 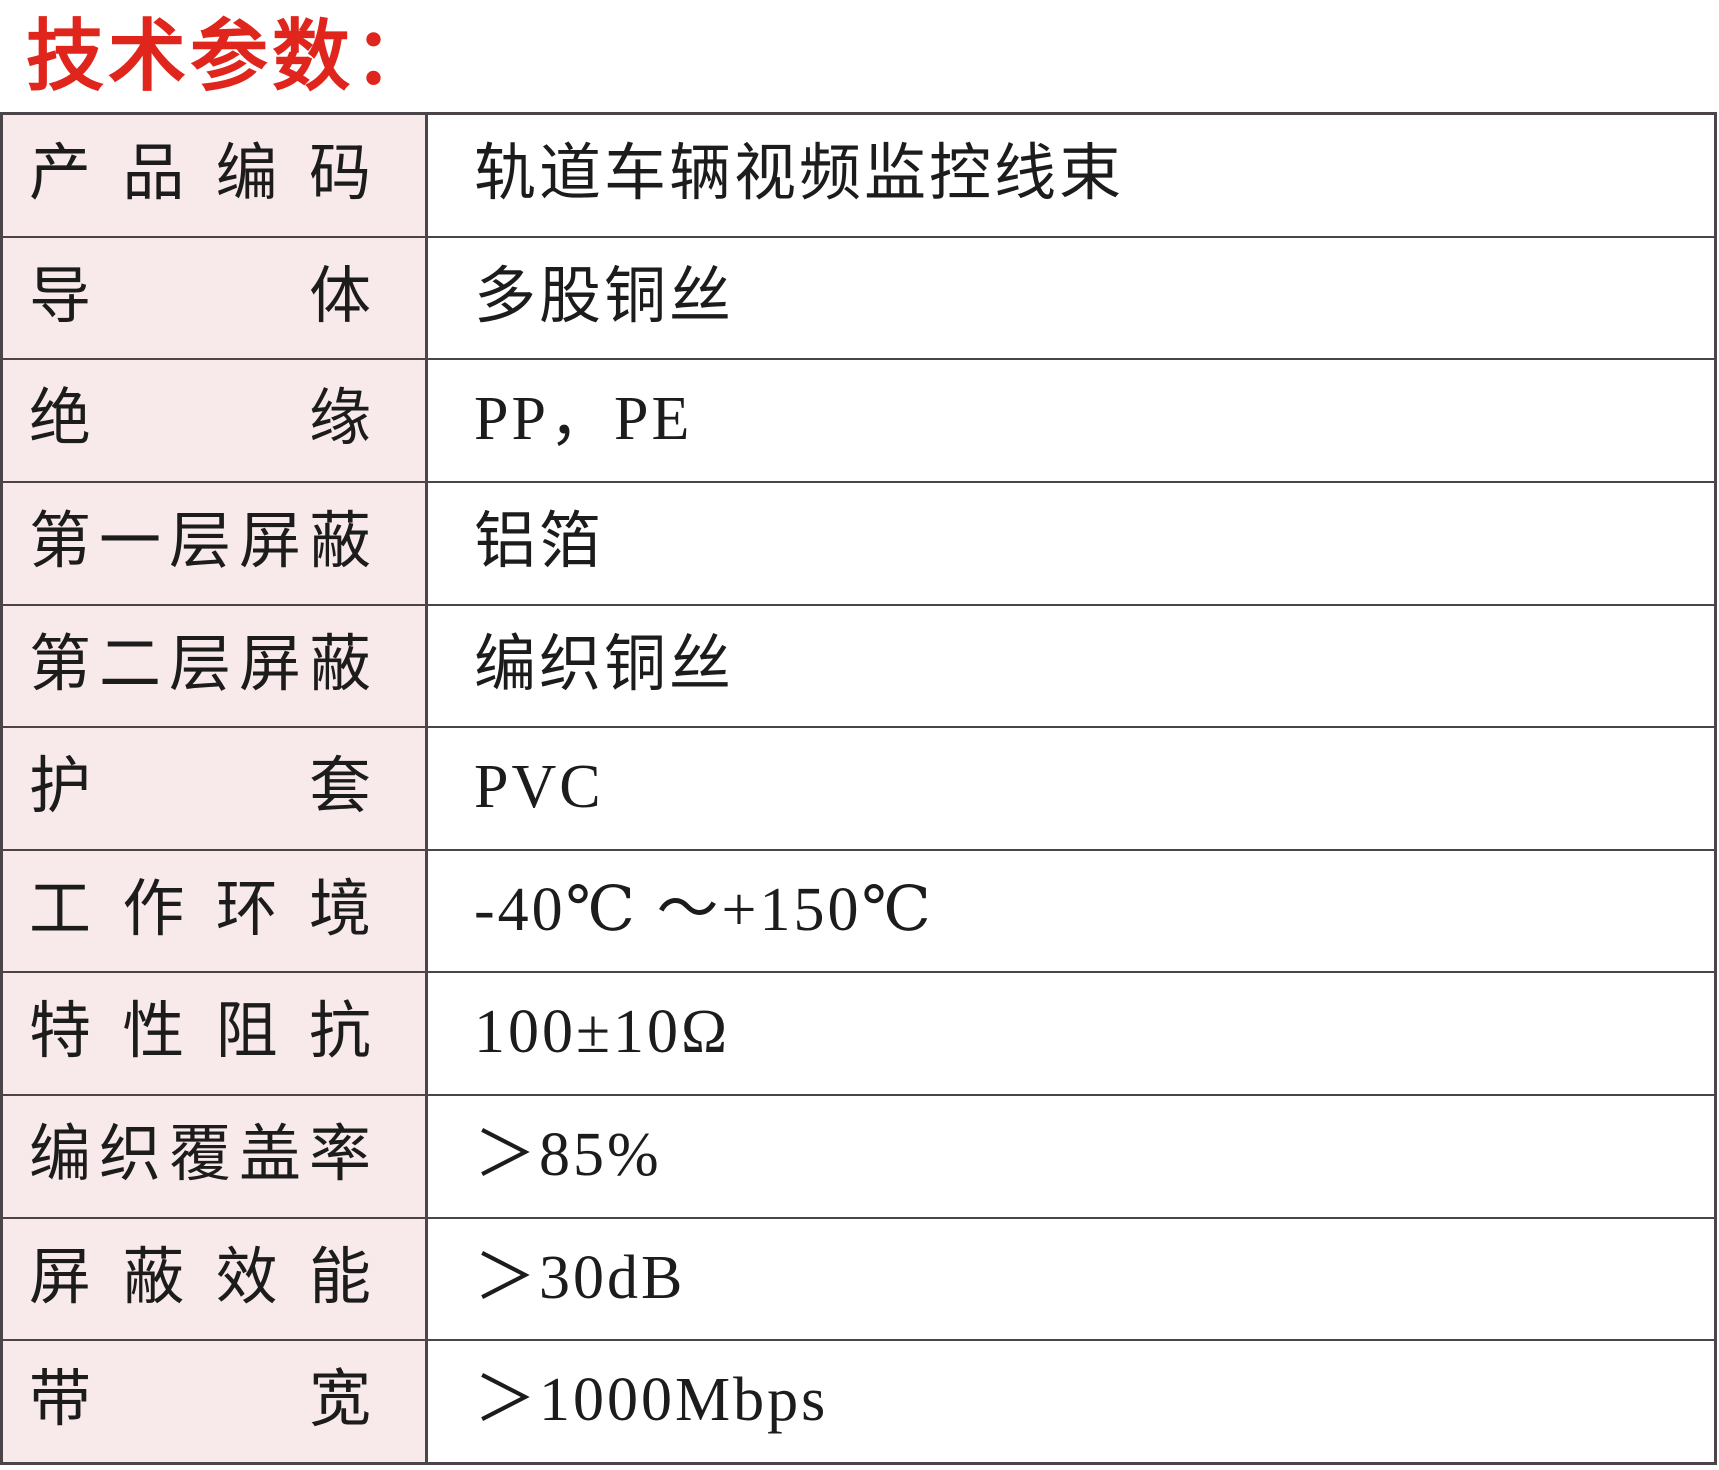 What do you see at coordinates (215, 911) in the screenshot?
I see `spec-label: 工作环境` at bounding box center [215, 911].